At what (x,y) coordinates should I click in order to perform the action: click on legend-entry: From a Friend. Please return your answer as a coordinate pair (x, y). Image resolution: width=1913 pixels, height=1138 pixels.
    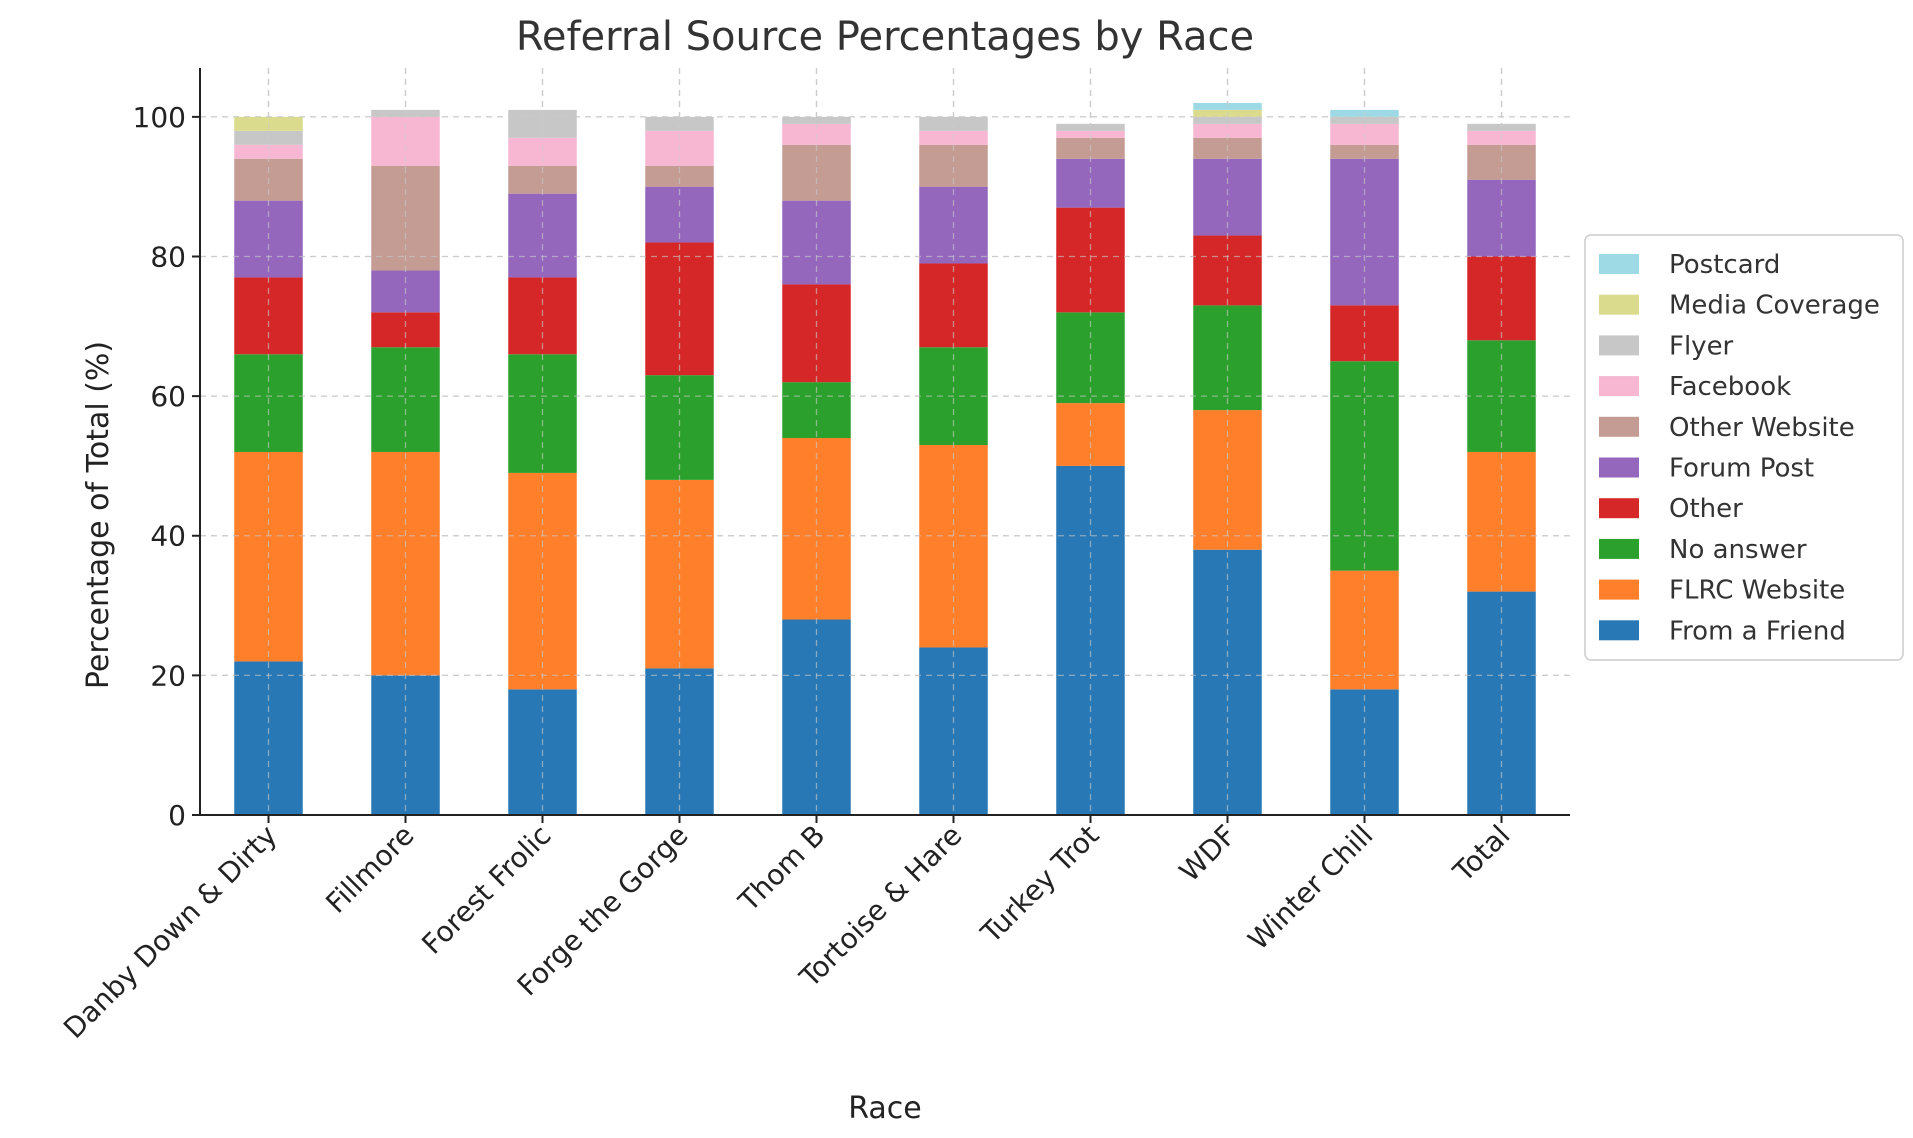
    Looking at the image, I should click on (1757, 631).